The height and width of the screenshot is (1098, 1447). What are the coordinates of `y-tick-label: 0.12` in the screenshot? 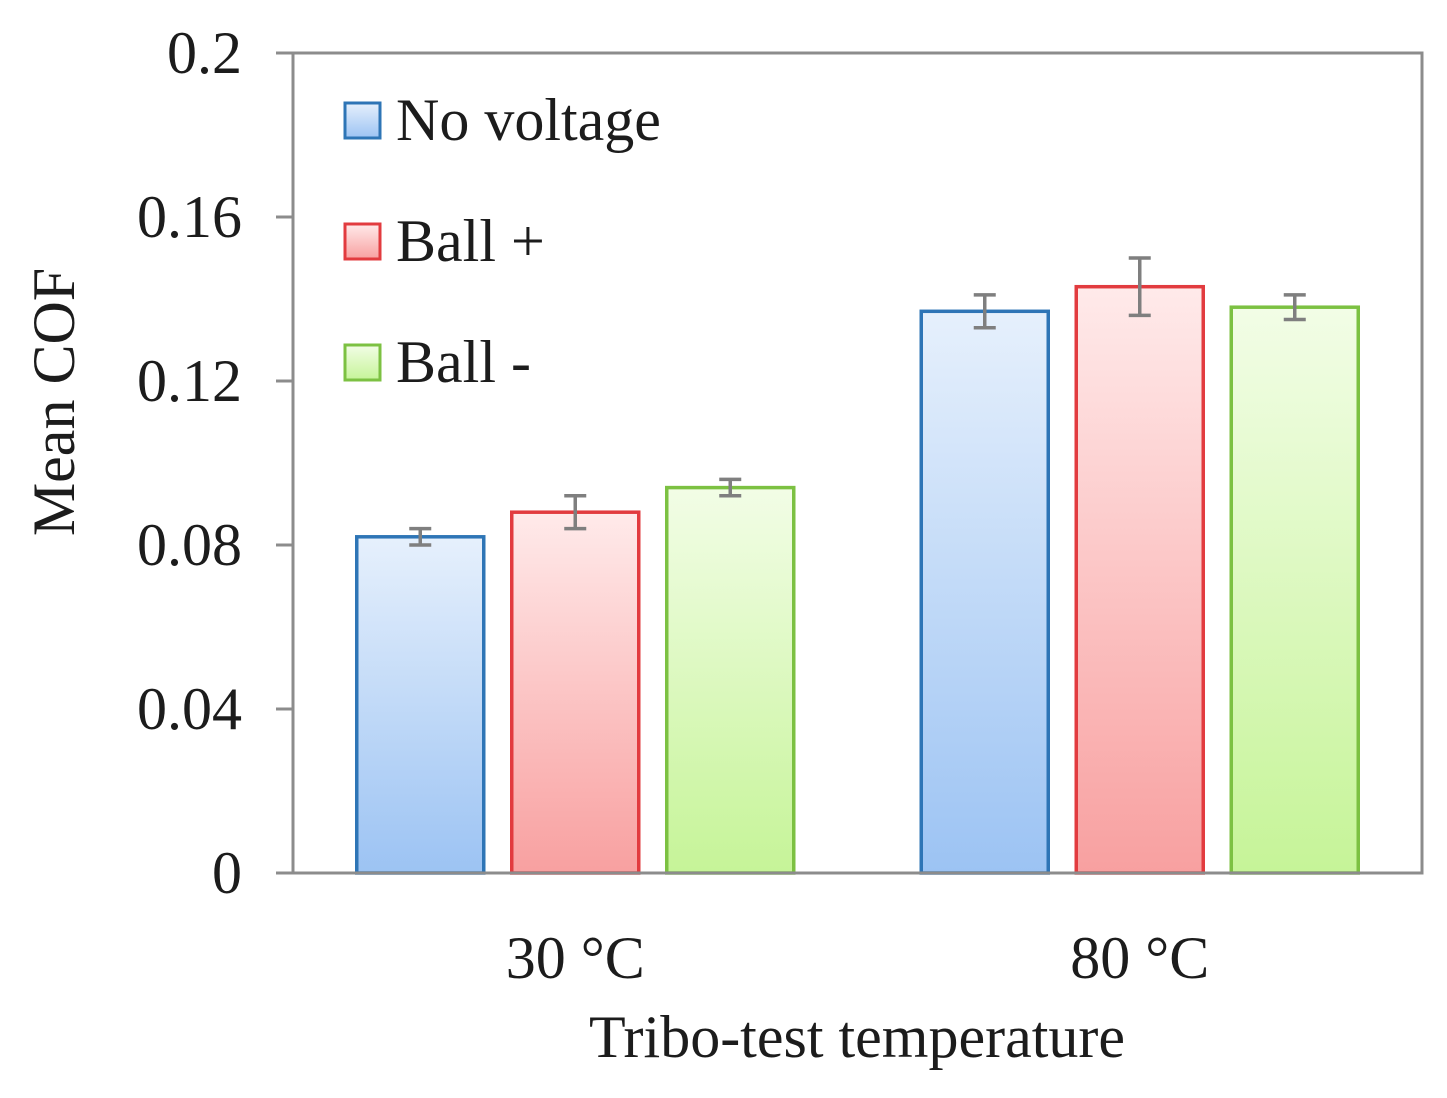 It's located at (189, 381).